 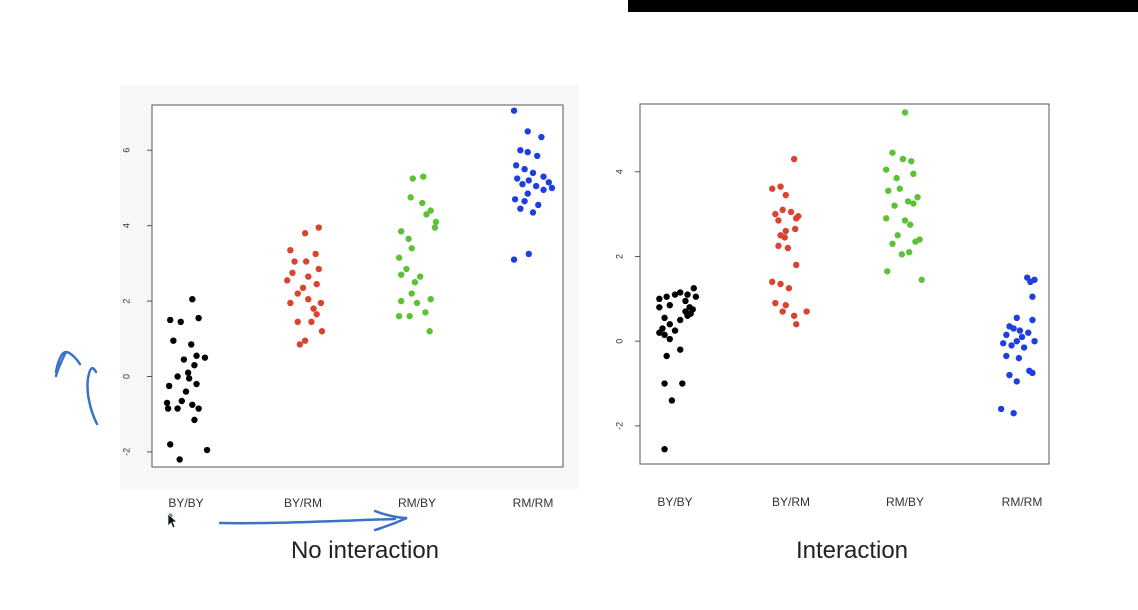 What do you see at coordinates (852, 550) in the screenshot?
I see `right-chart-caption: Interaction` at bounding box center [852, 550].